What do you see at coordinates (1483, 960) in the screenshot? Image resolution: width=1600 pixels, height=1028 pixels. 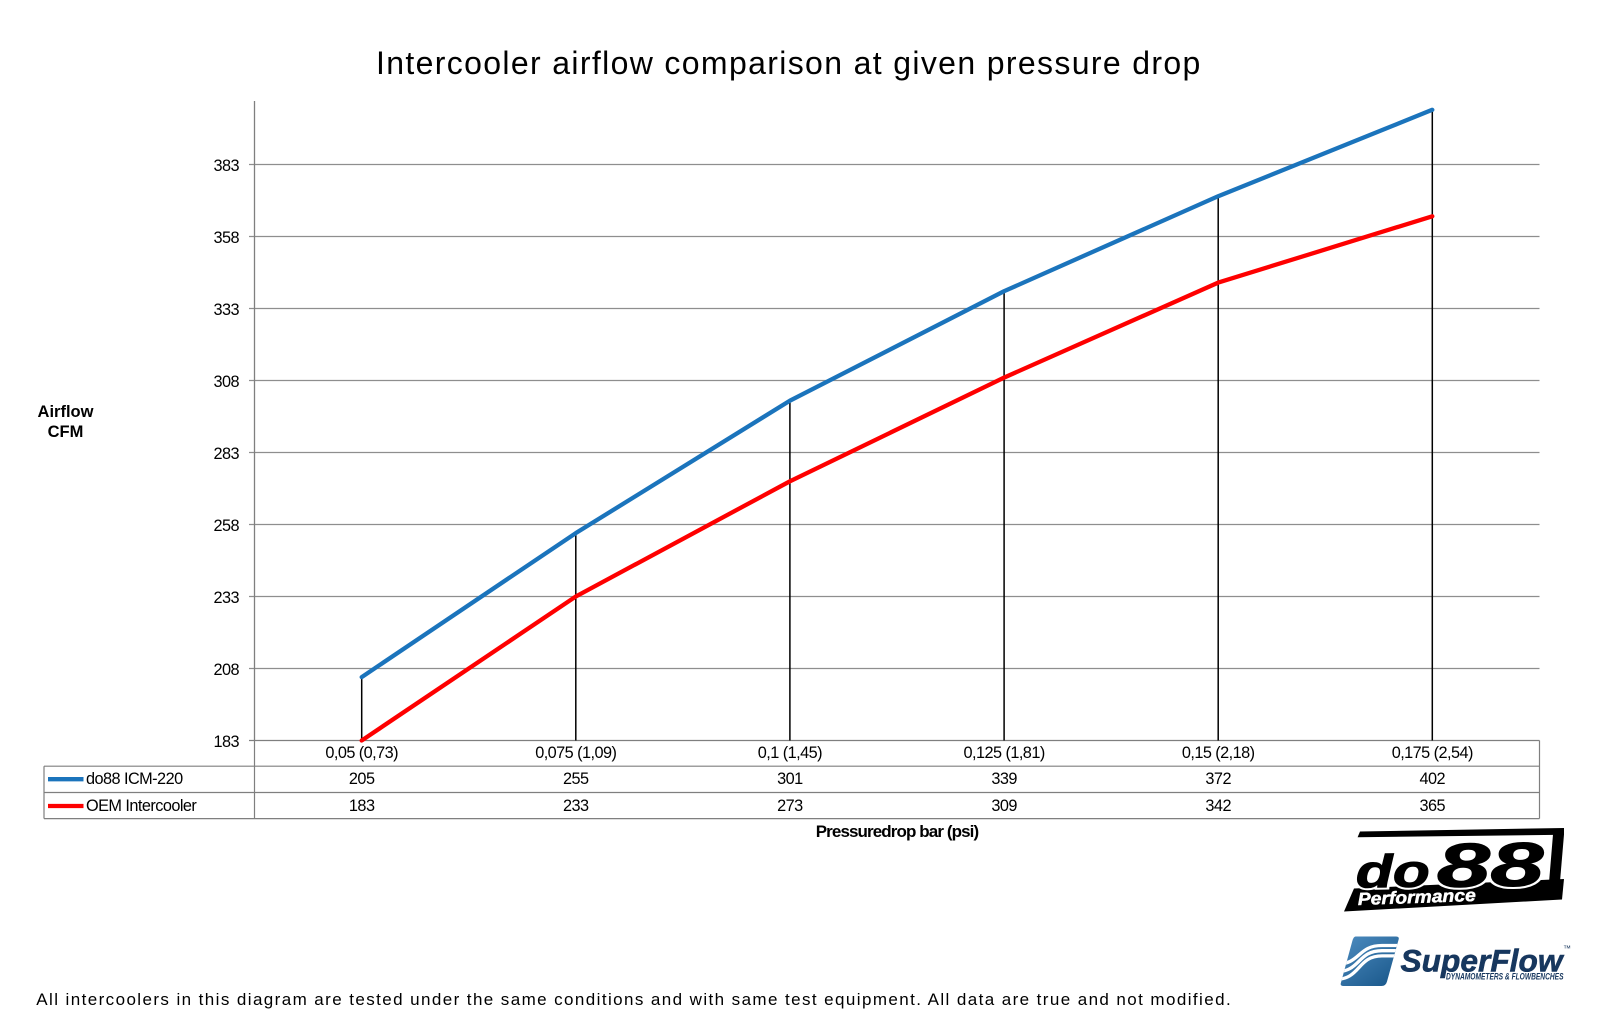 I see `svg-text: SuperFlow` at bounding box center [1483, 960].